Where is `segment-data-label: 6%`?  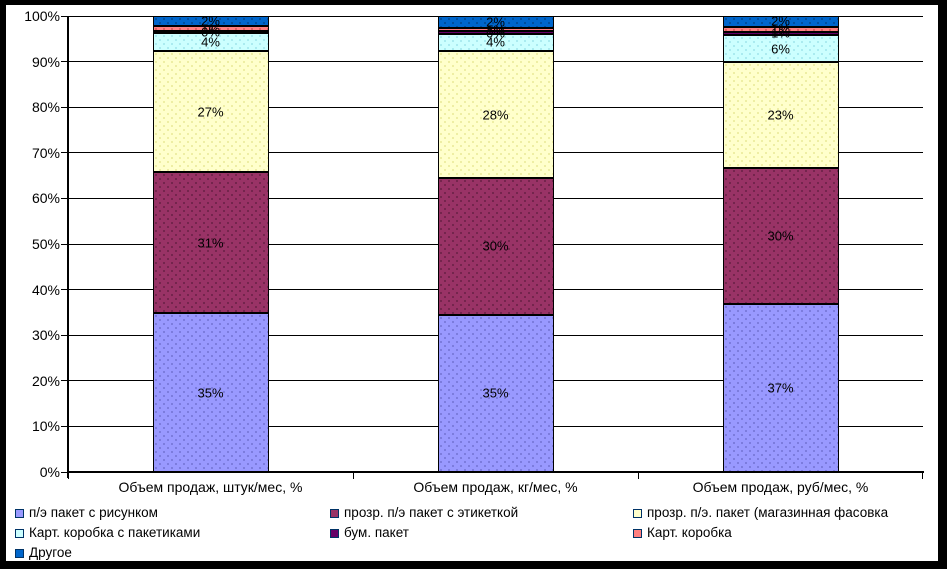 segment-data-label: 6% is located at coordinates (780, 49).